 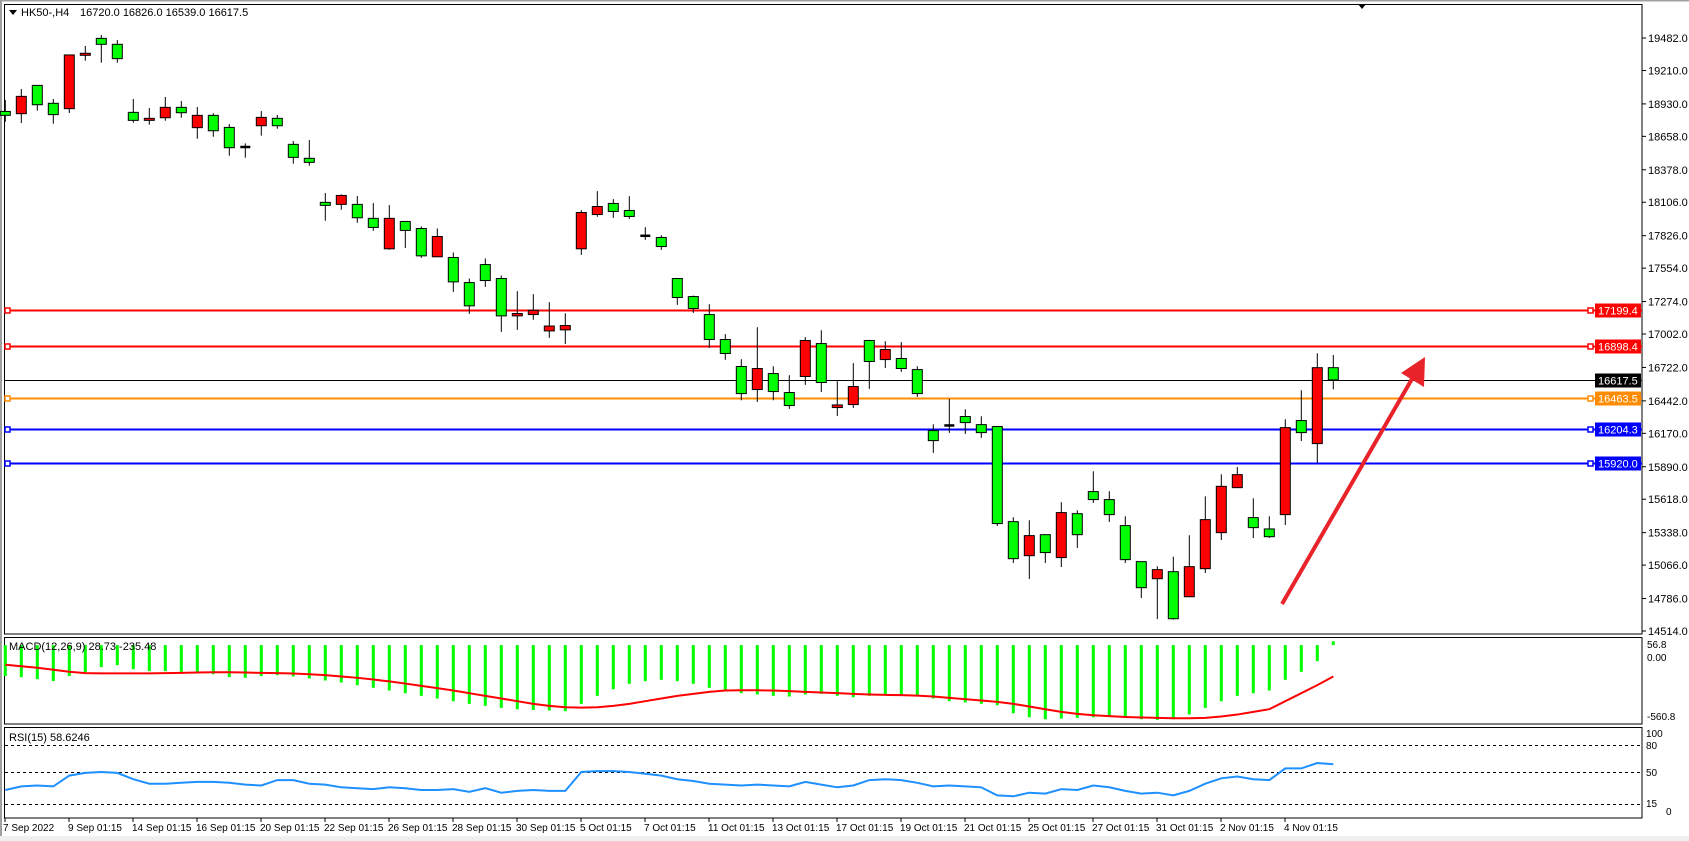 I want to click on price-line-label-bg, so click(x=1618, y=463).